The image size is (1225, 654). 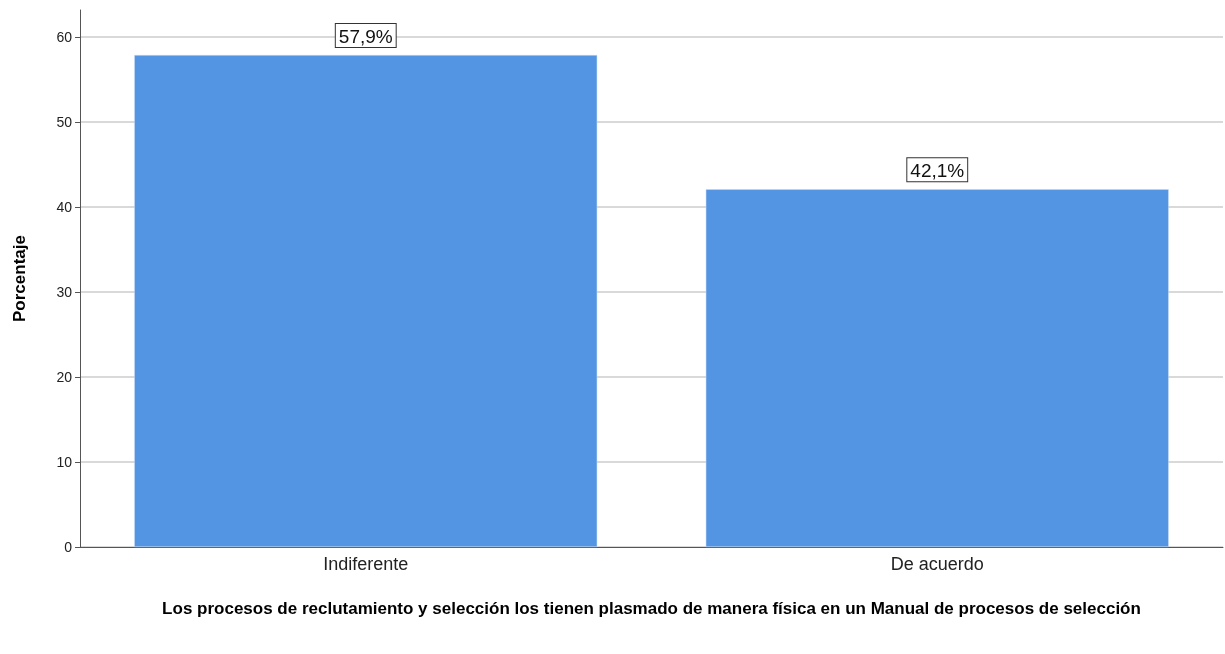 What do you see at coordinates (19, 278) in the screenshot?
I see `y-axis-title: Porcentaje` at bounding box center [19, 278].